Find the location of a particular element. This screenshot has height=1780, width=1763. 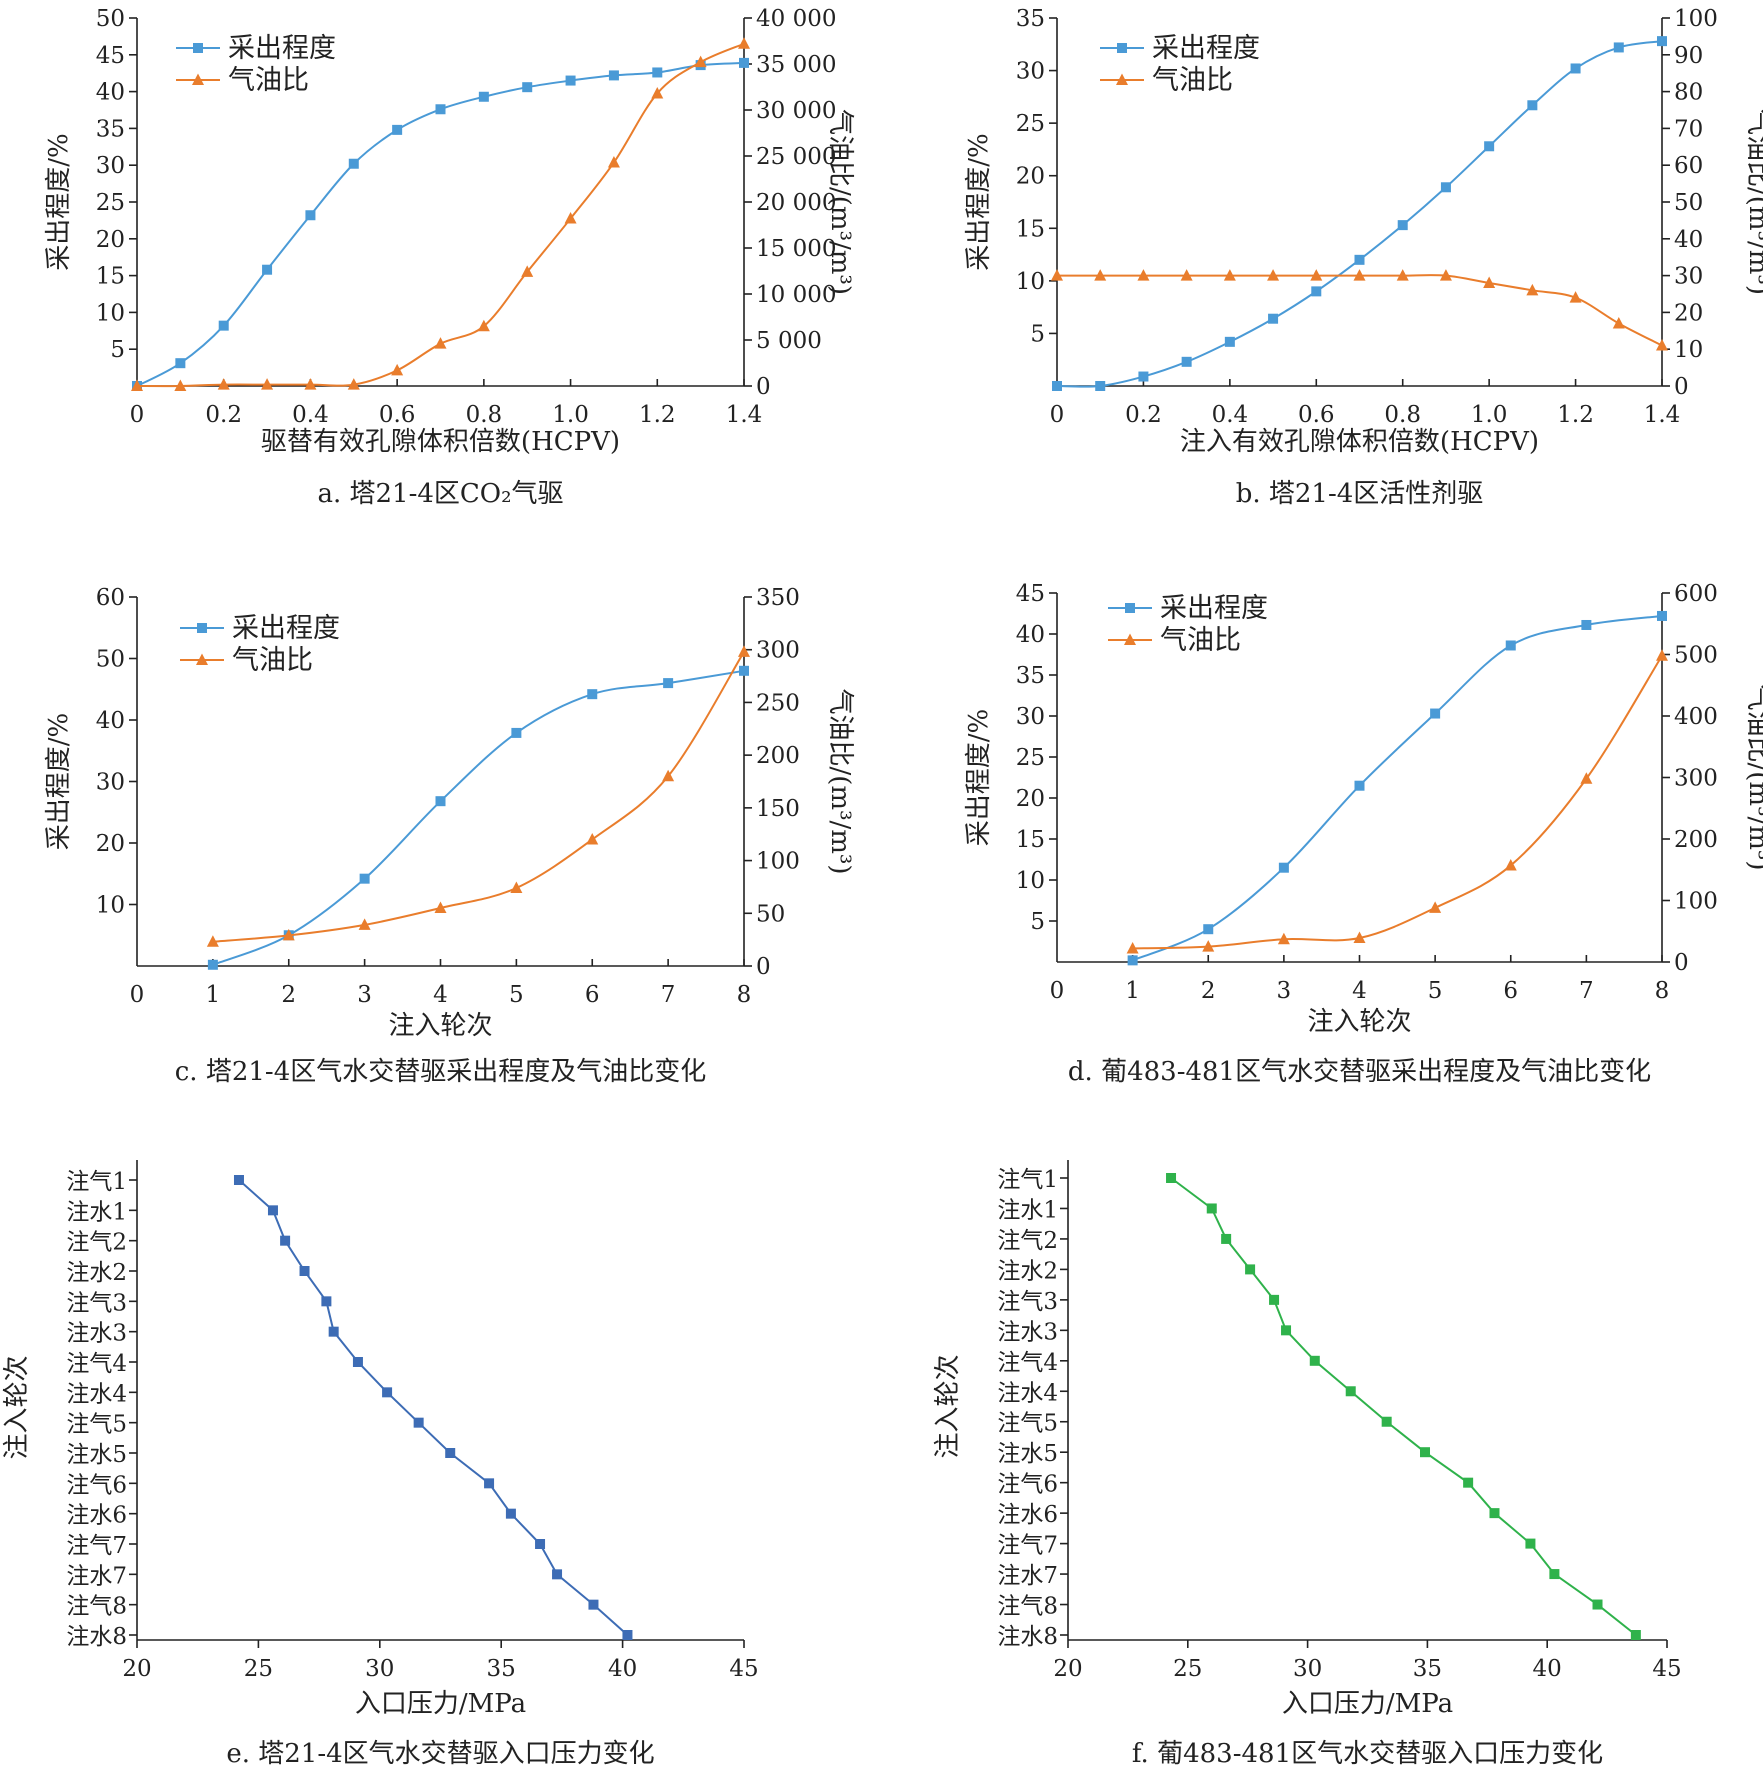

y-tick-label: 注气4 is located at coordinates (96, 1364).